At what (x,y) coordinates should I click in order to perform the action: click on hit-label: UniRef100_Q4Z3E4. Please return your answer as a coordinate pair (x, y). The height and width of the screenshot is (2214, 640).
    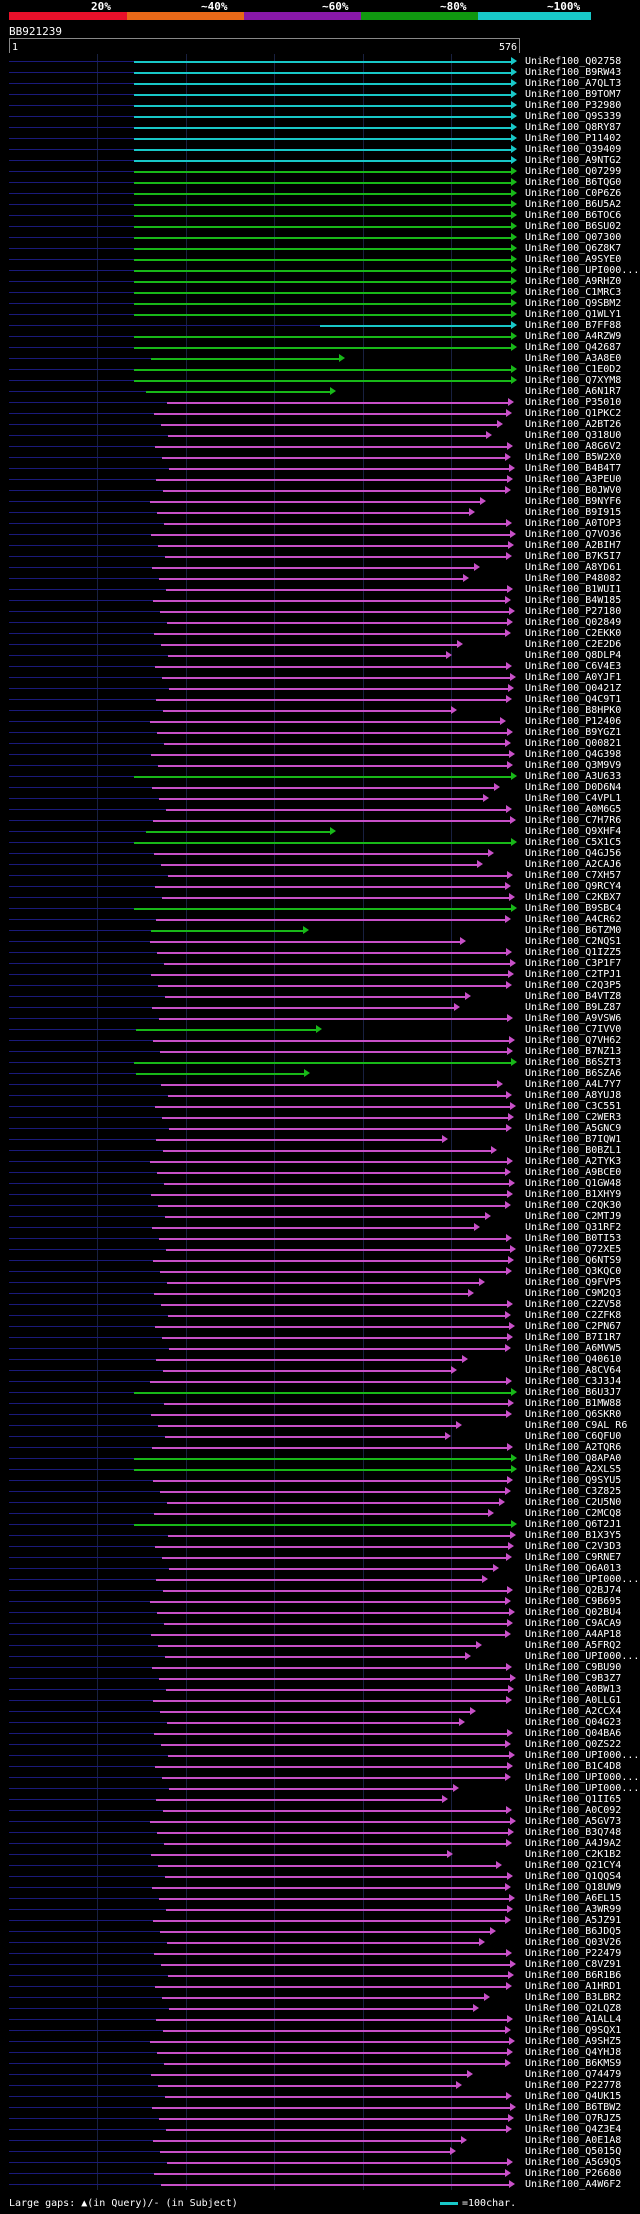
    Looking at the image, I should click on (573, 2129).